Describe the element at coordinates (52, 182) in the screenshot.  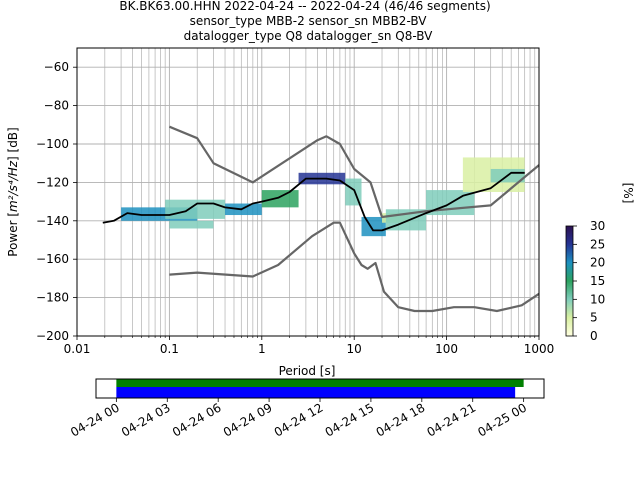
I see `y-tick-label: −120` at that location.